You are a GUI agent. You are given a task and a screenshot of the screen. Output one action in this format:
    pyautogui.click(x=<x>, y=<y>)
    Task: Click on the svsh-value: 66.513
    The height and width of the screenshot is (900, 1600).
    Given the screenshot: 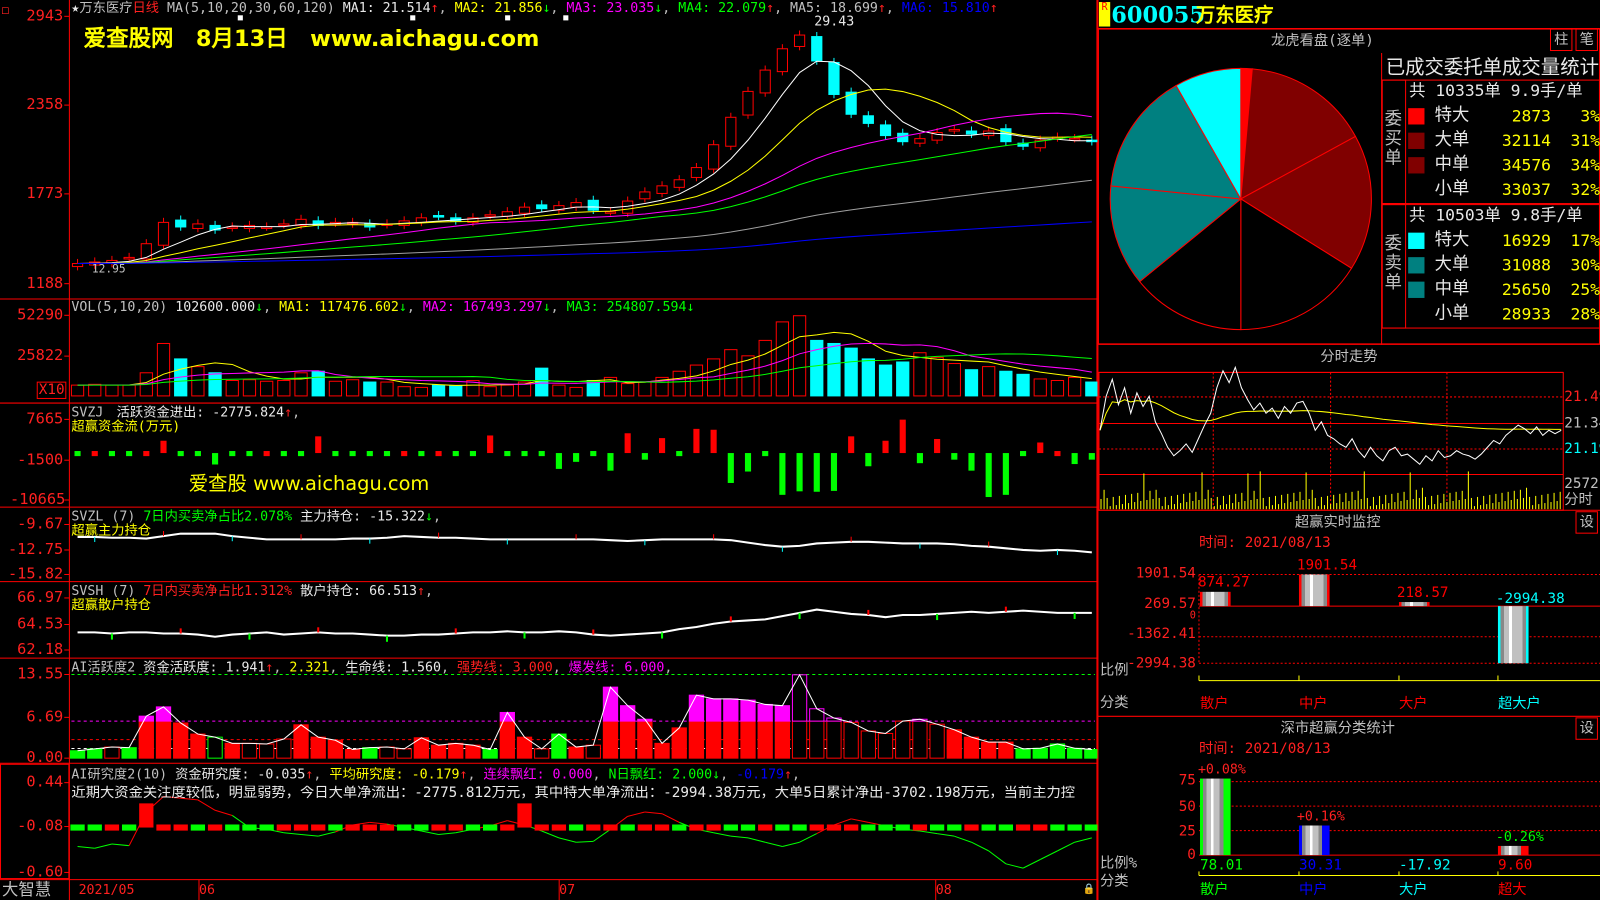 What is the action you would take?
    pyautogui.click(x=393, y=591)
    